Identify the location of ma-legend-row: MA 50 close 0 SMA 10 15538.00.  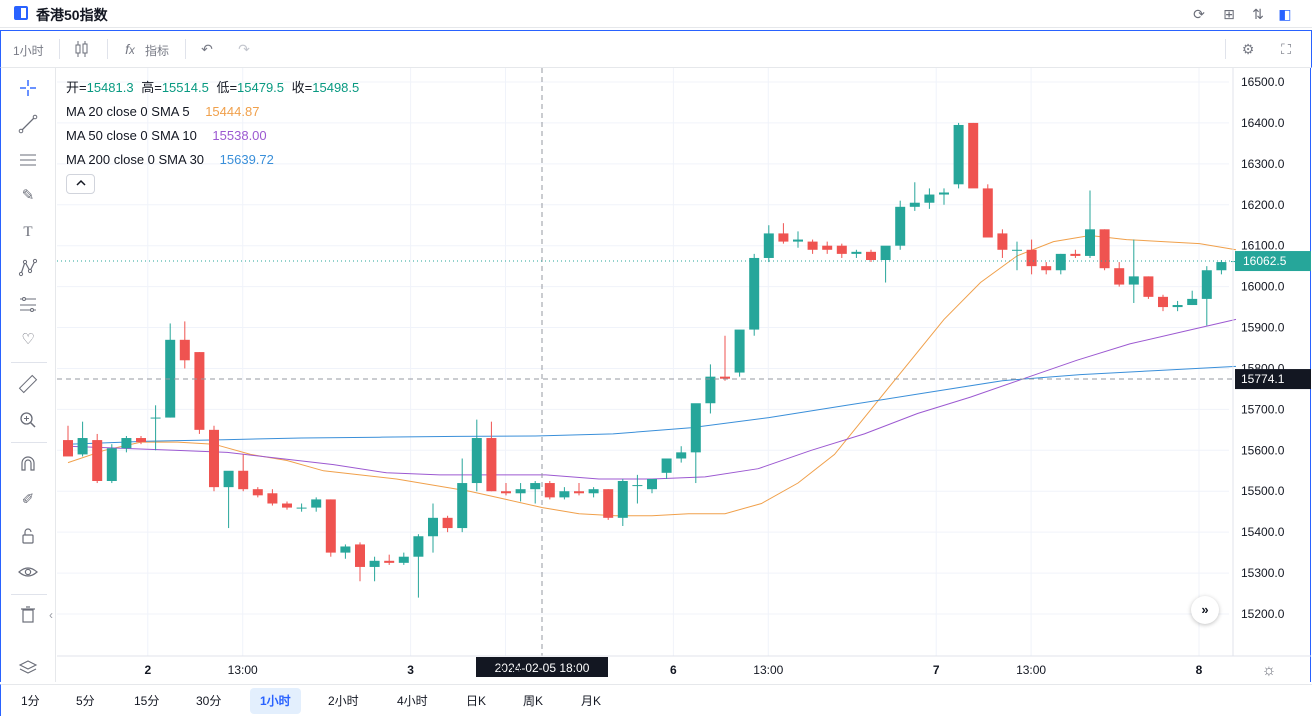
(214, 140).